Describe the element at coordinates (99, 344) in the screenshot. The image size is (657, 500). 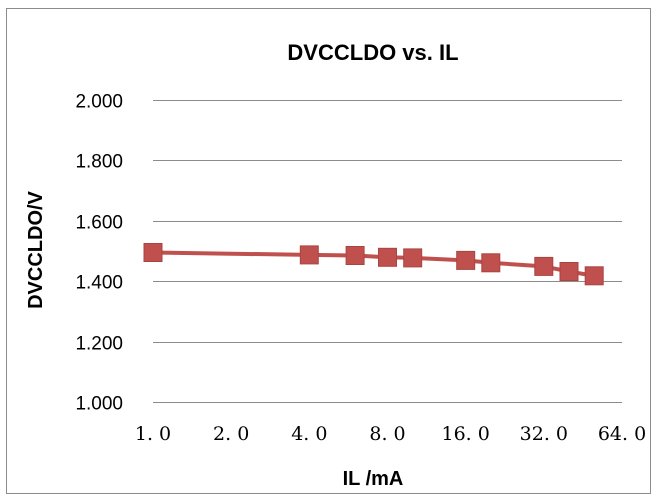
I see `y-tick-label: 1.200` at that location.